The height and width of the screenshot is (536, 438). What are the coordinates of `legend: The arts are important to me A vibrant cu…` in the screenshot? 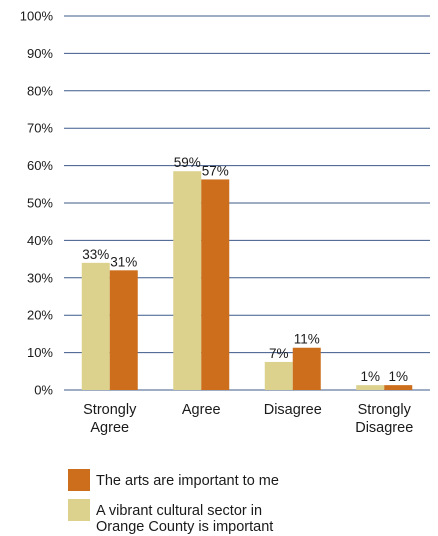 It's located at (173, 502).